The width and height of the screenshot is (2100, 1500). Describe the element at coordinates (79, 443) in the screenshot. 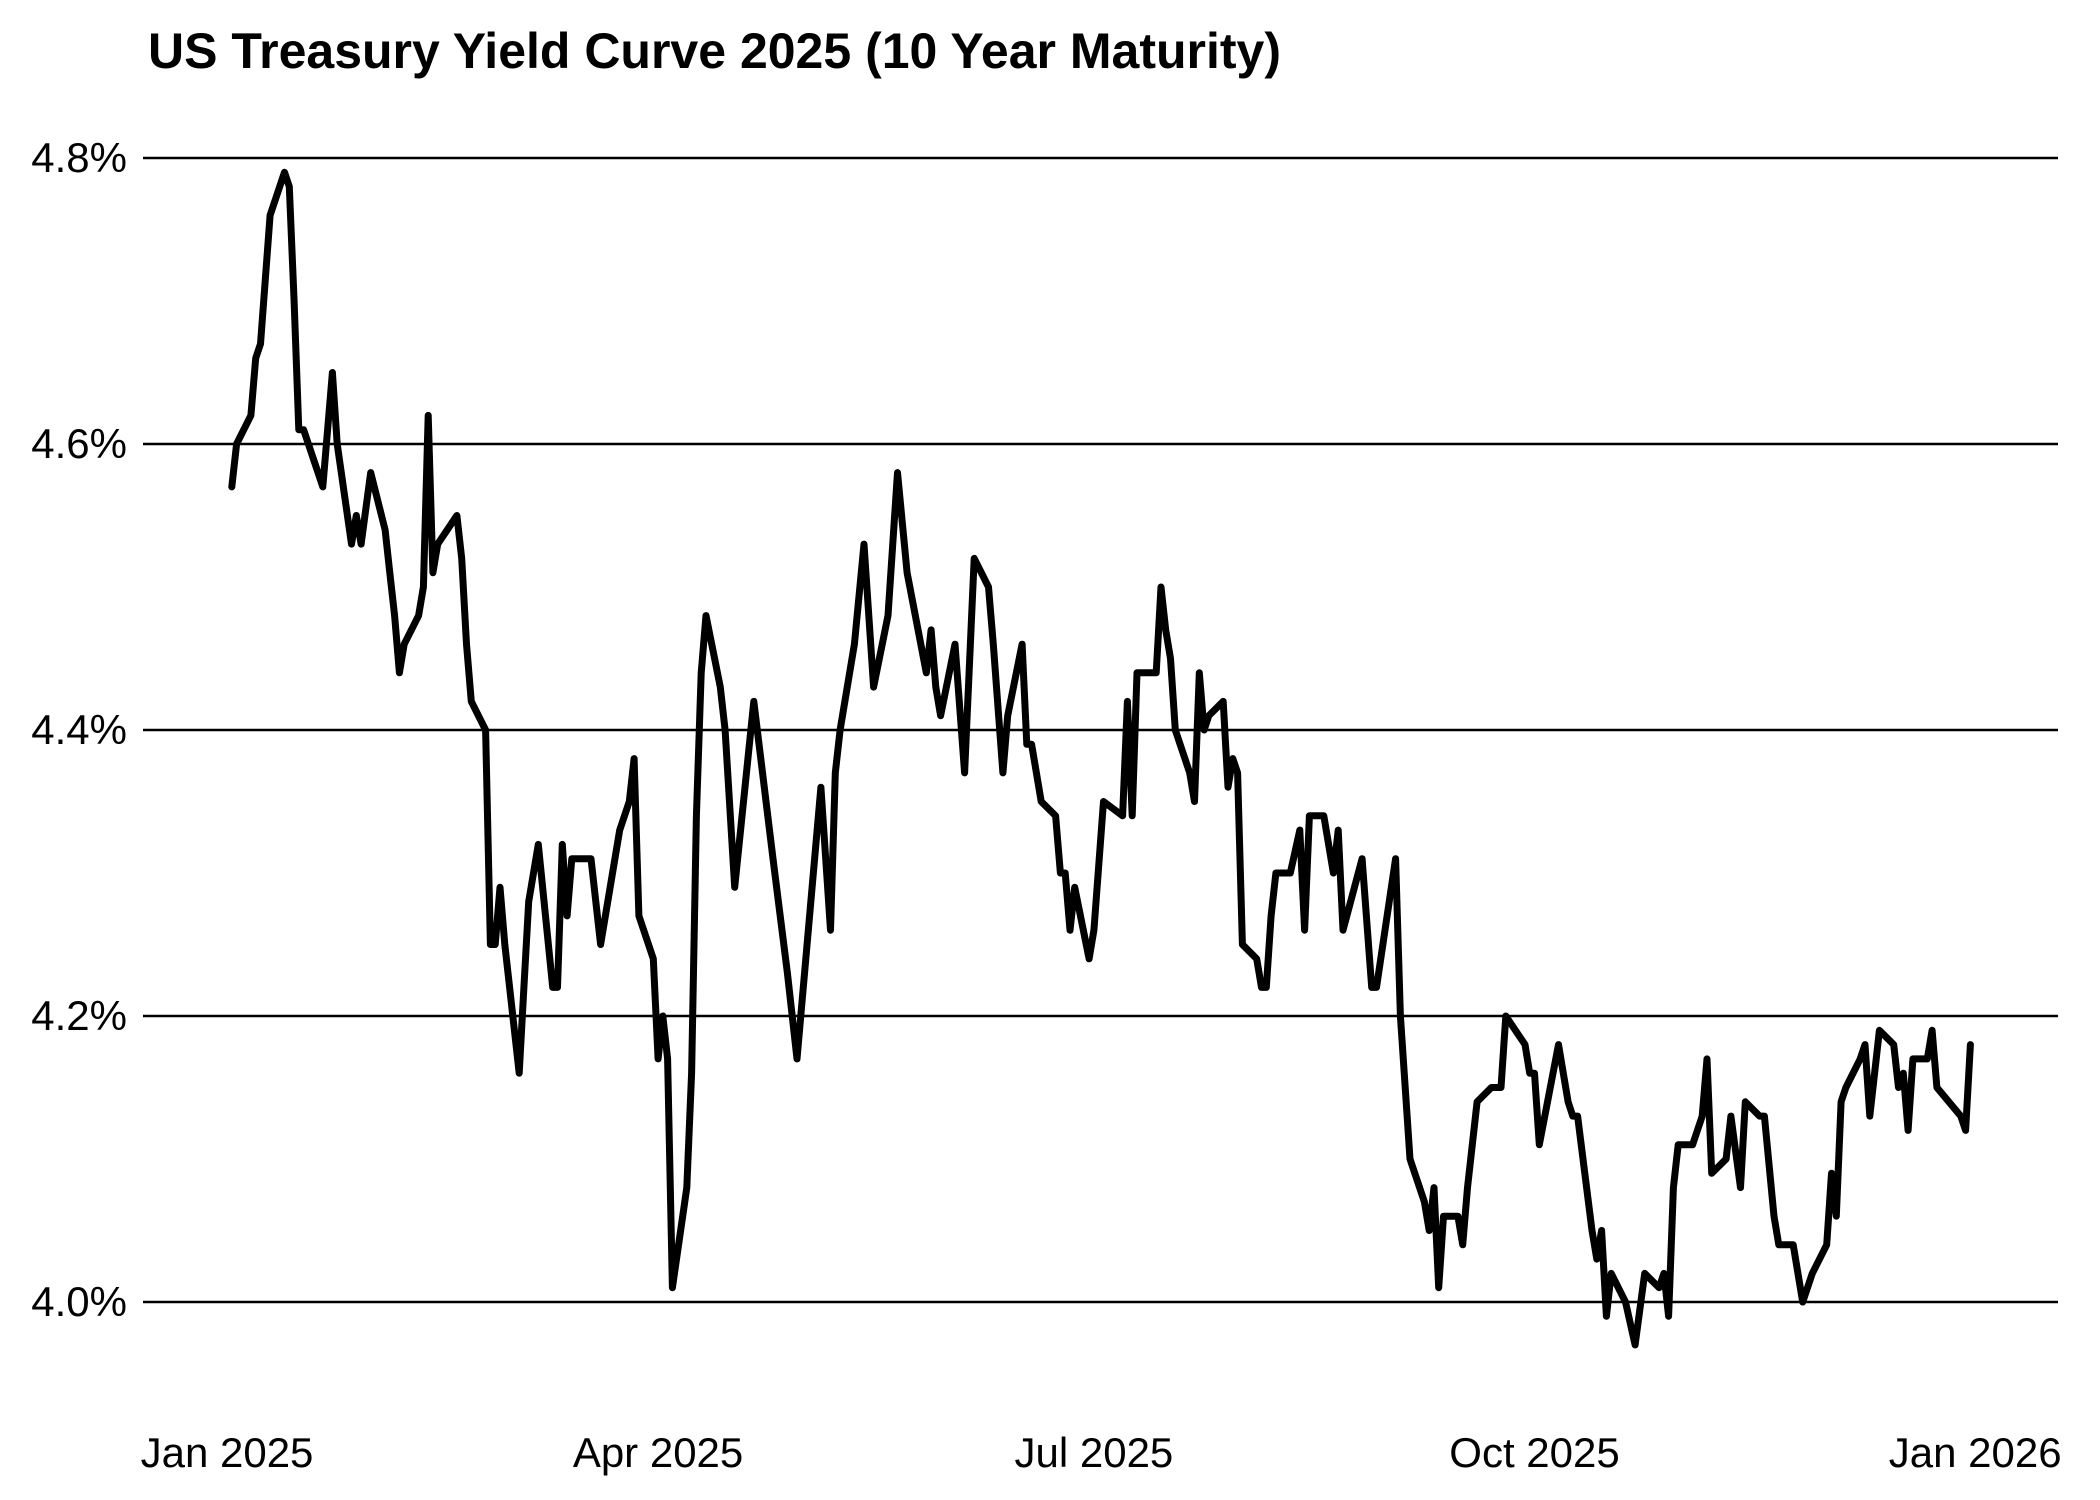

I see `y-axis-tick-label: 4.6%` at that location.